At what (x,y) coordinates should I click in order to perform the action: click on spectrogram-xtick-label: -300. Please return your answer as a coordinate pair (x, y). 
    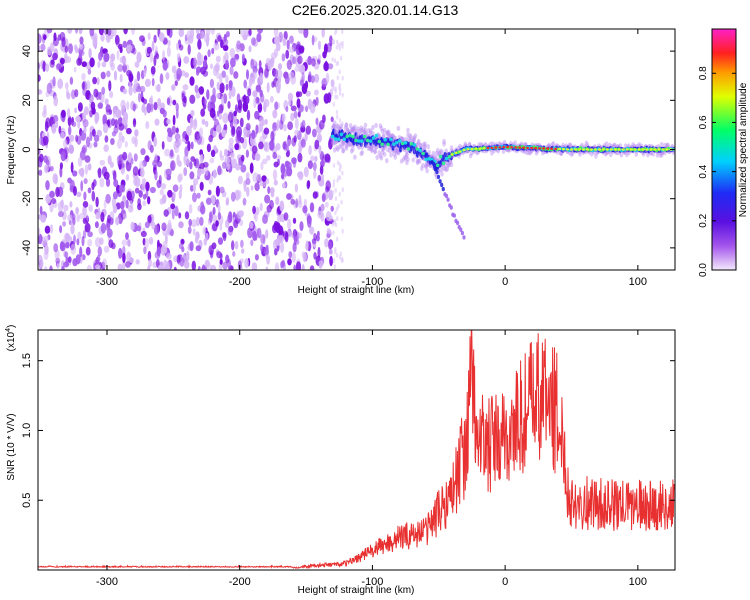
    Looking at the image, I should click on (107, 282).